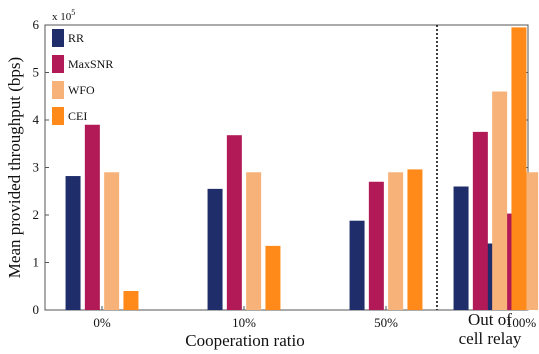 This screenshot has height=354, width=539. I want to click on x-tick-label: 100%, so click(521, 322).